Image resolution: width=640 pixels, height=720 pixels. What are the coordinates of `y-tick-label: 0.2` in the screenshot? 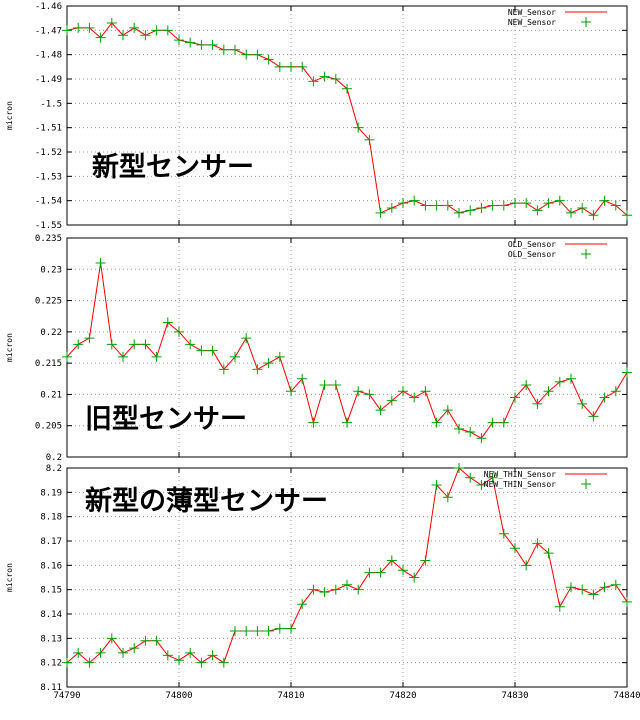 It's located at (54, 458).